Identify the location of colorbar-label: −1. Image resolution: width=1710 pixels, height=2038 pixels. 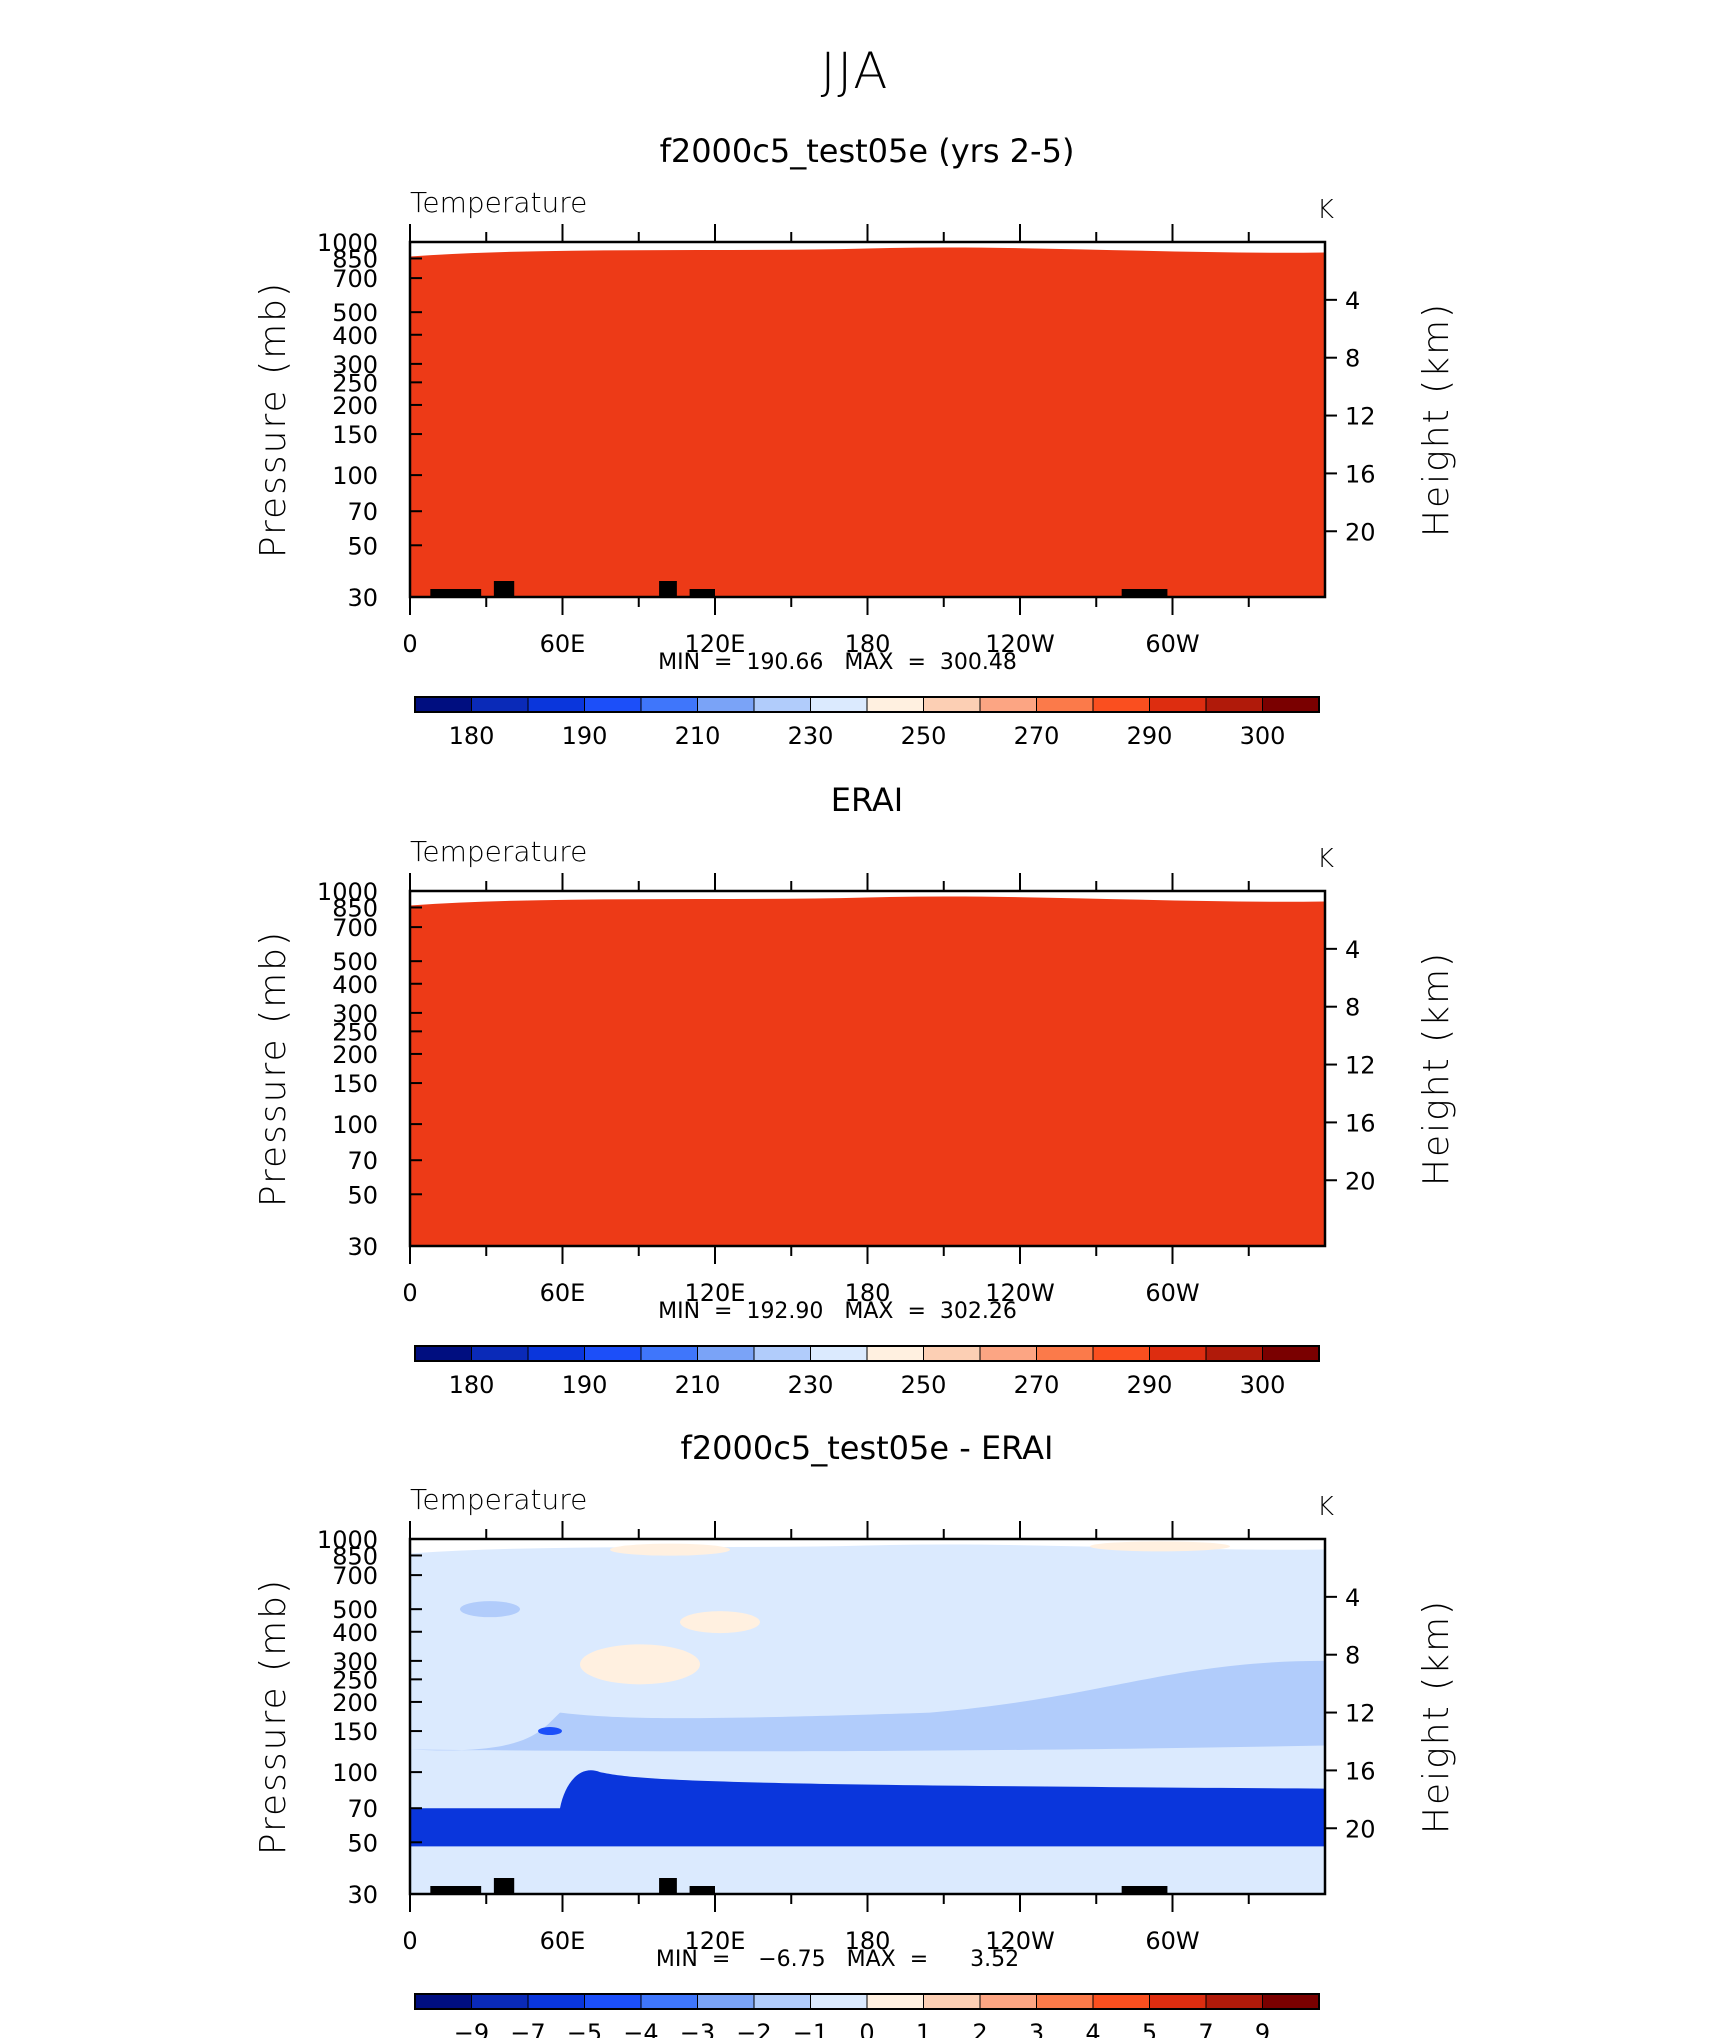
(810, 2028).